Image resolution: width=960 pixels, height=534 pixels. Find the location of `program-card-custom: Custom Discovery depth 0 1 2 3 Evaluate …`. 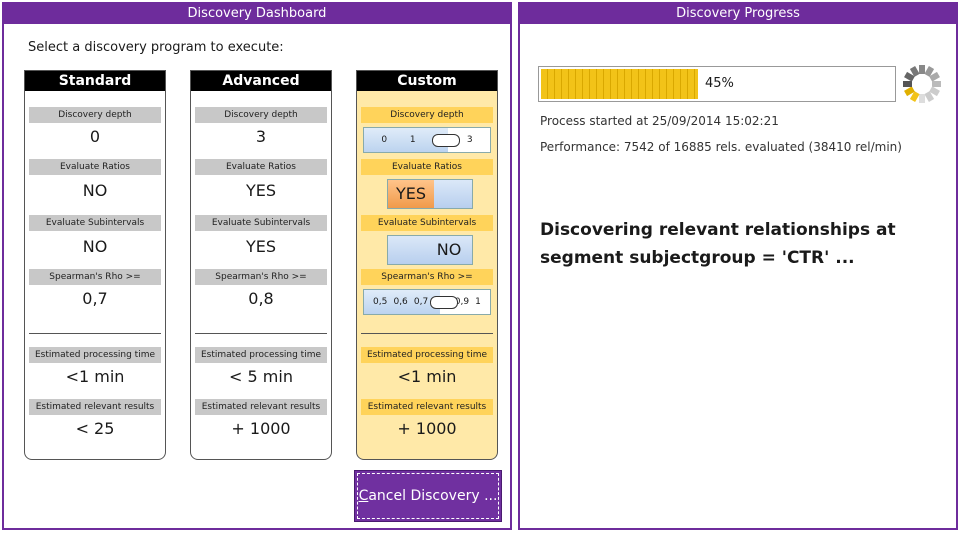

program-card-custom: Custom Discovery depth 0 1 2 3 Evaluate … is located at coordinates (427, 265).